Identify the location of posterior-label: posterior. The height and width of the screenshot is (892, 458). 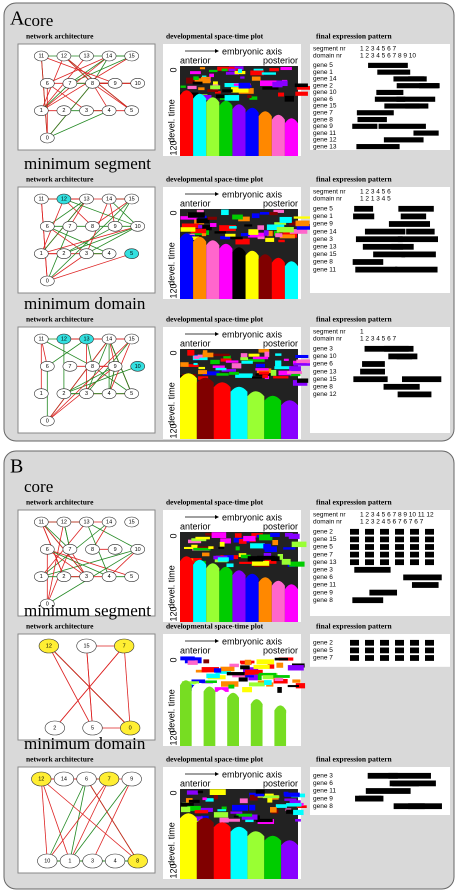
(280, 343).